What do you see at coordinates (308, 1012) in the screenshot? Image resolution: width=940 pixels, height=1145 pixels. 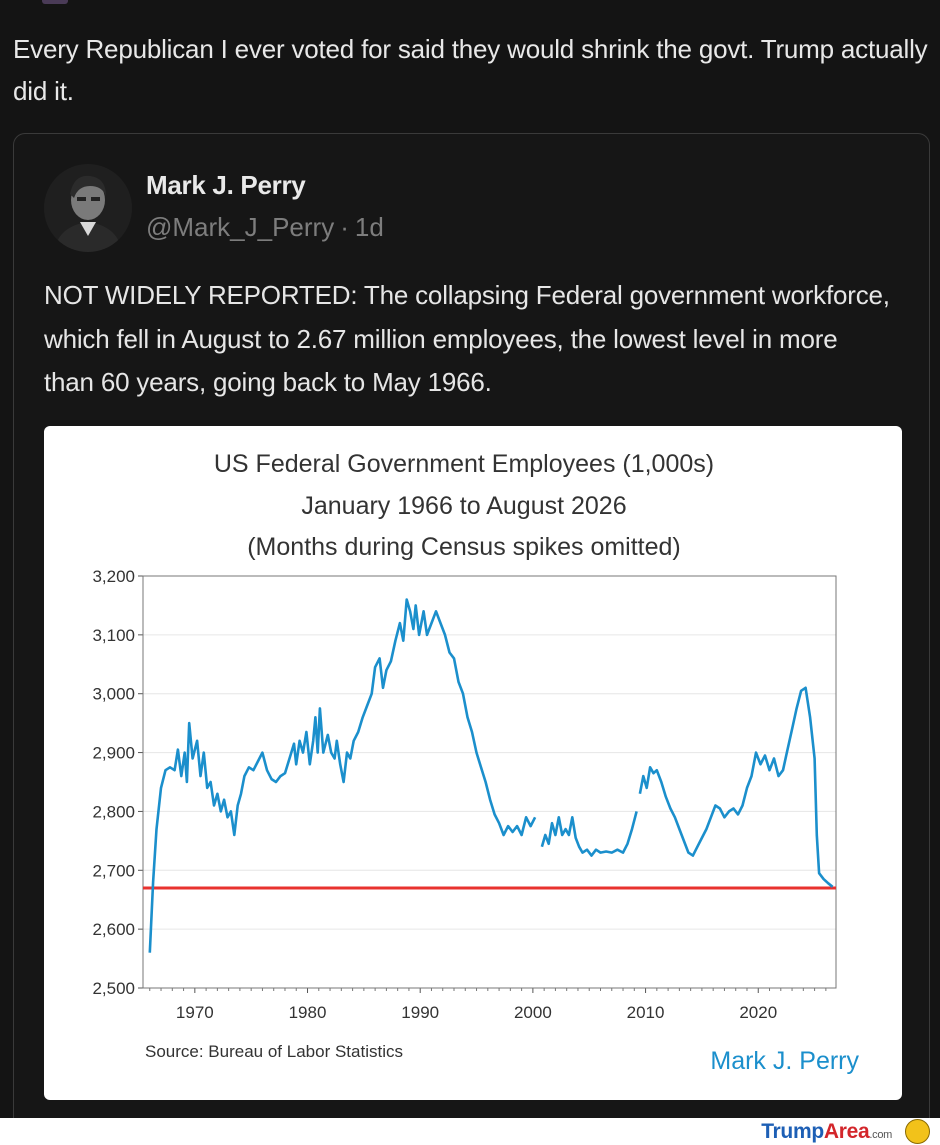 I see `x-tick-label: 1980` at bounding box center [308, 1012].